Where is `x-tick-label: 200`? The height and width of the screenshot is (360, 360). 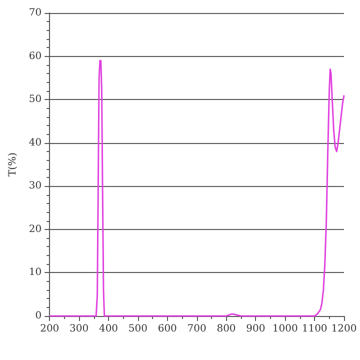
x-tick-label: 200 is located at coordinates (50, 329).